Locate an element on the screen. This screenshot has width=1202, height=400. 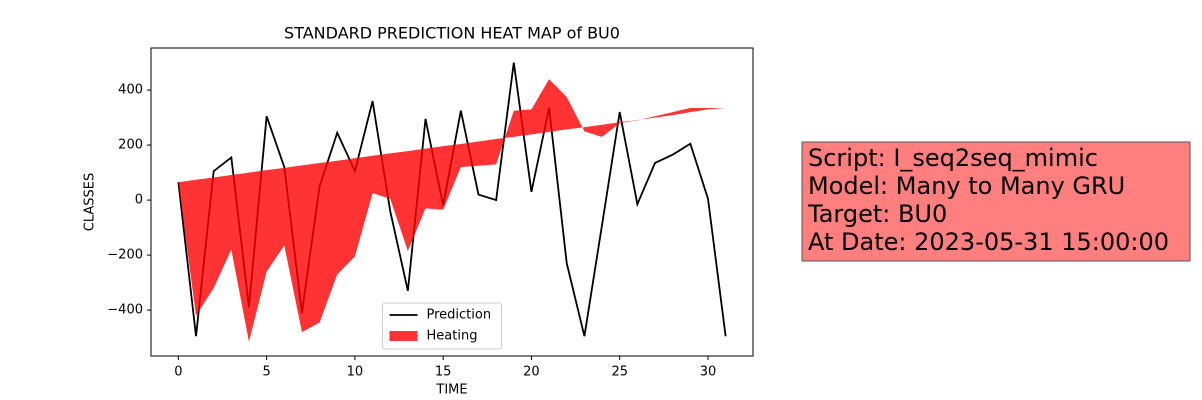
y-tick-label: 400 is located at coordinates (130, 90).